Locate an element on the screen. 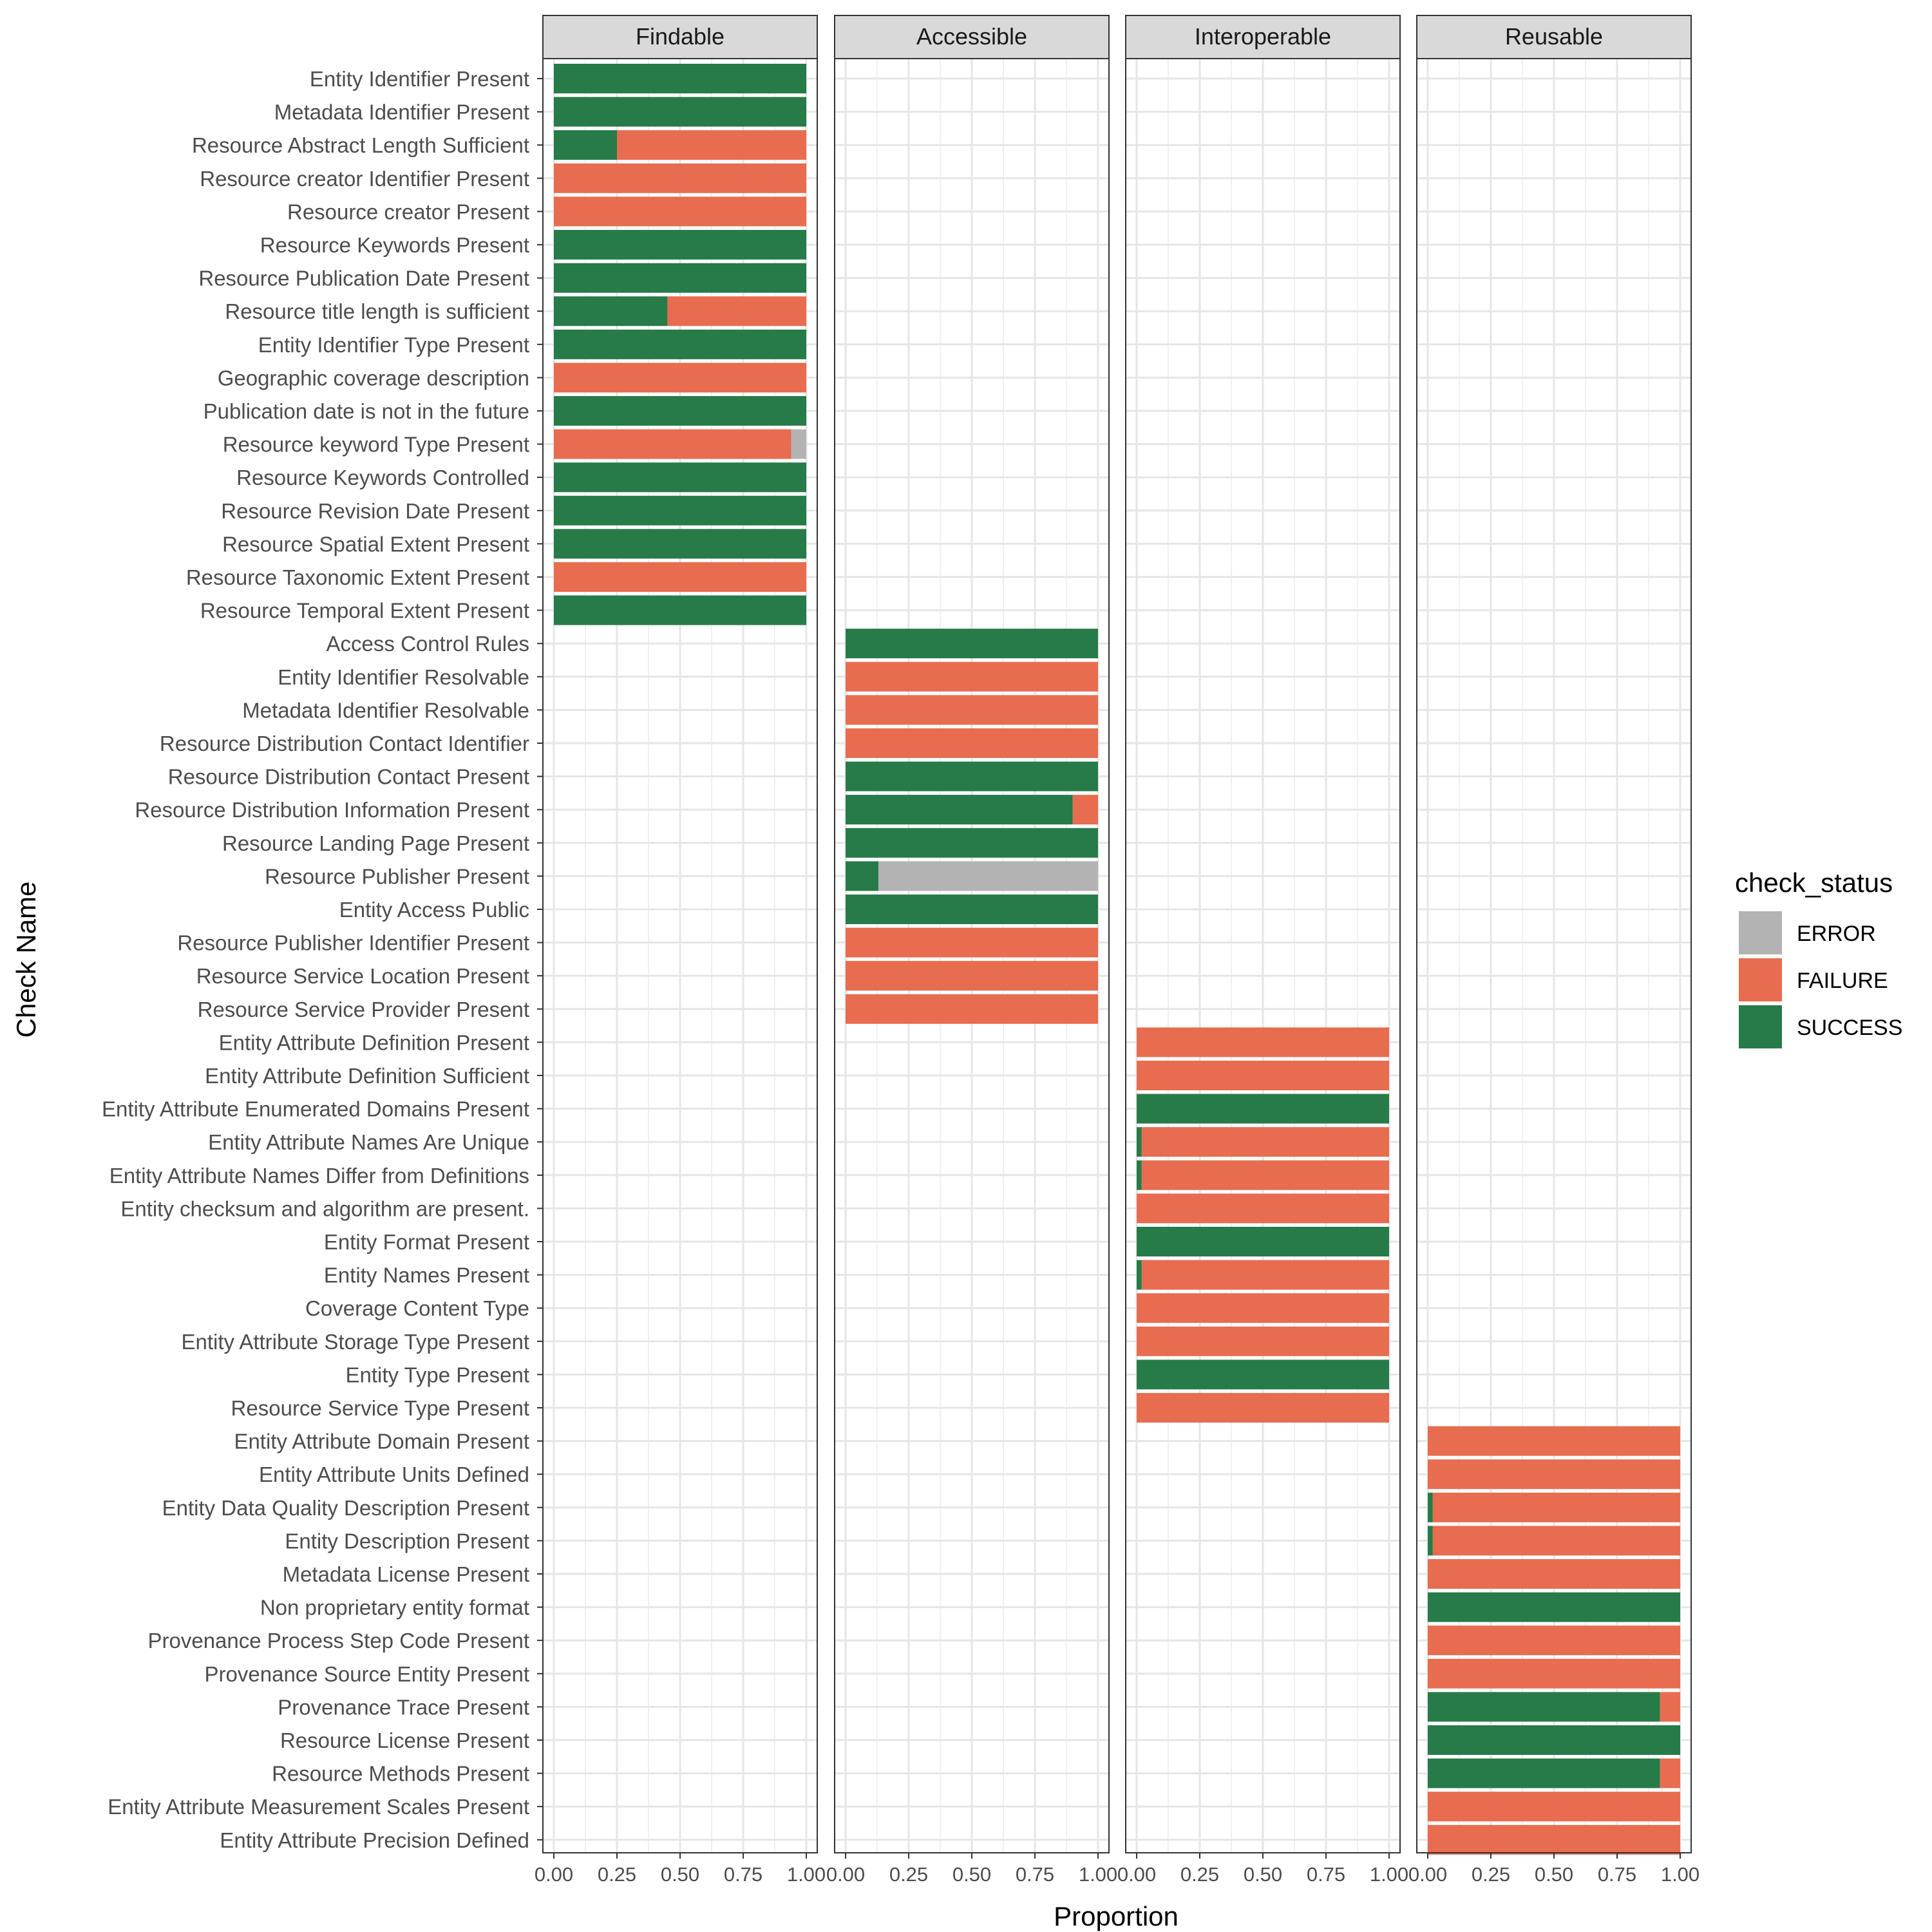 The height and width of the screenshot is (1932, 1932). facet-panel-interoperable: Interoperable 0.00 0.25 0.50 0.75 1.00 is located at coordinates (1262, 950).